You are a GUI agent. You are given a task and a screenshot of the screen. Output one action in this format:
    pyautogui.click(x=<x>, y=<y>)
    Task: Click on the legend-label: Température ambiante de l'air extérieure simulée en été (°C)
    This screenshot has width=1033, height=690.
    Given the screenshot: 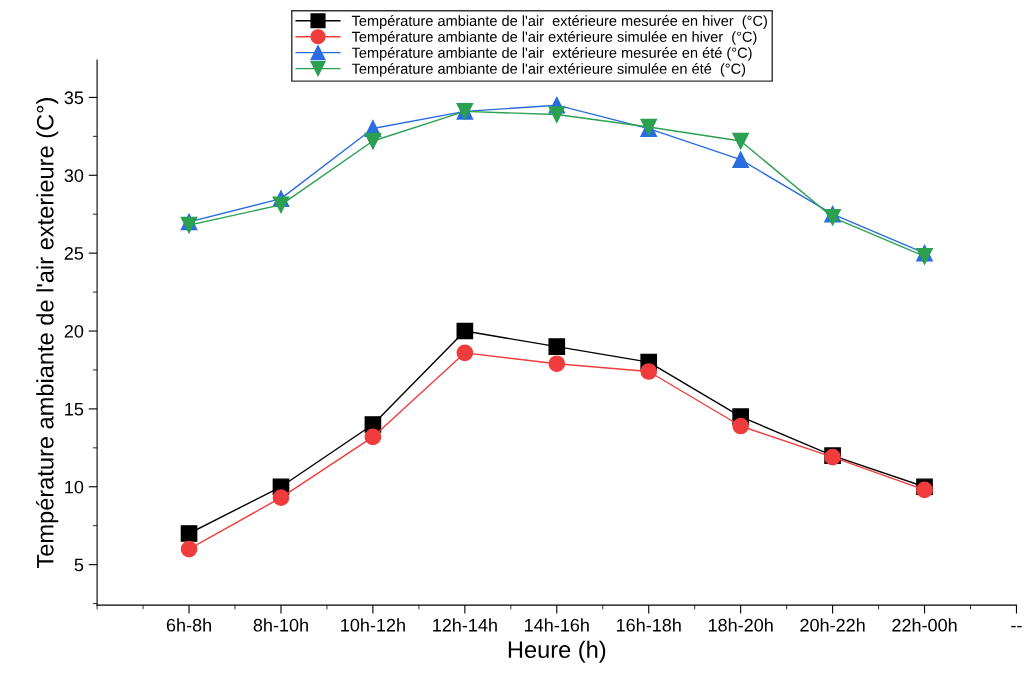 What is the action you would take?
    pyautogui.click(x=548, y=69)
    